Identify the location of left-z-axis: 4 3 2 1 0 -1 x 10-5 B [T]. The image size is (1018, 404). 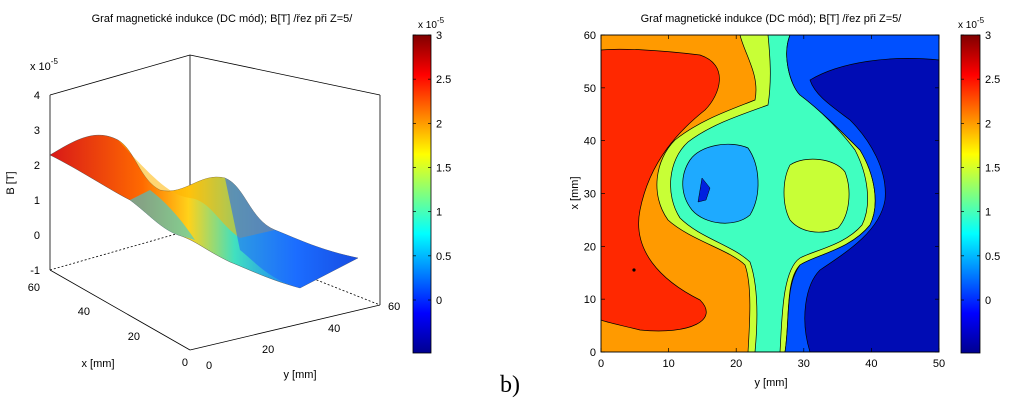
(31, 167).